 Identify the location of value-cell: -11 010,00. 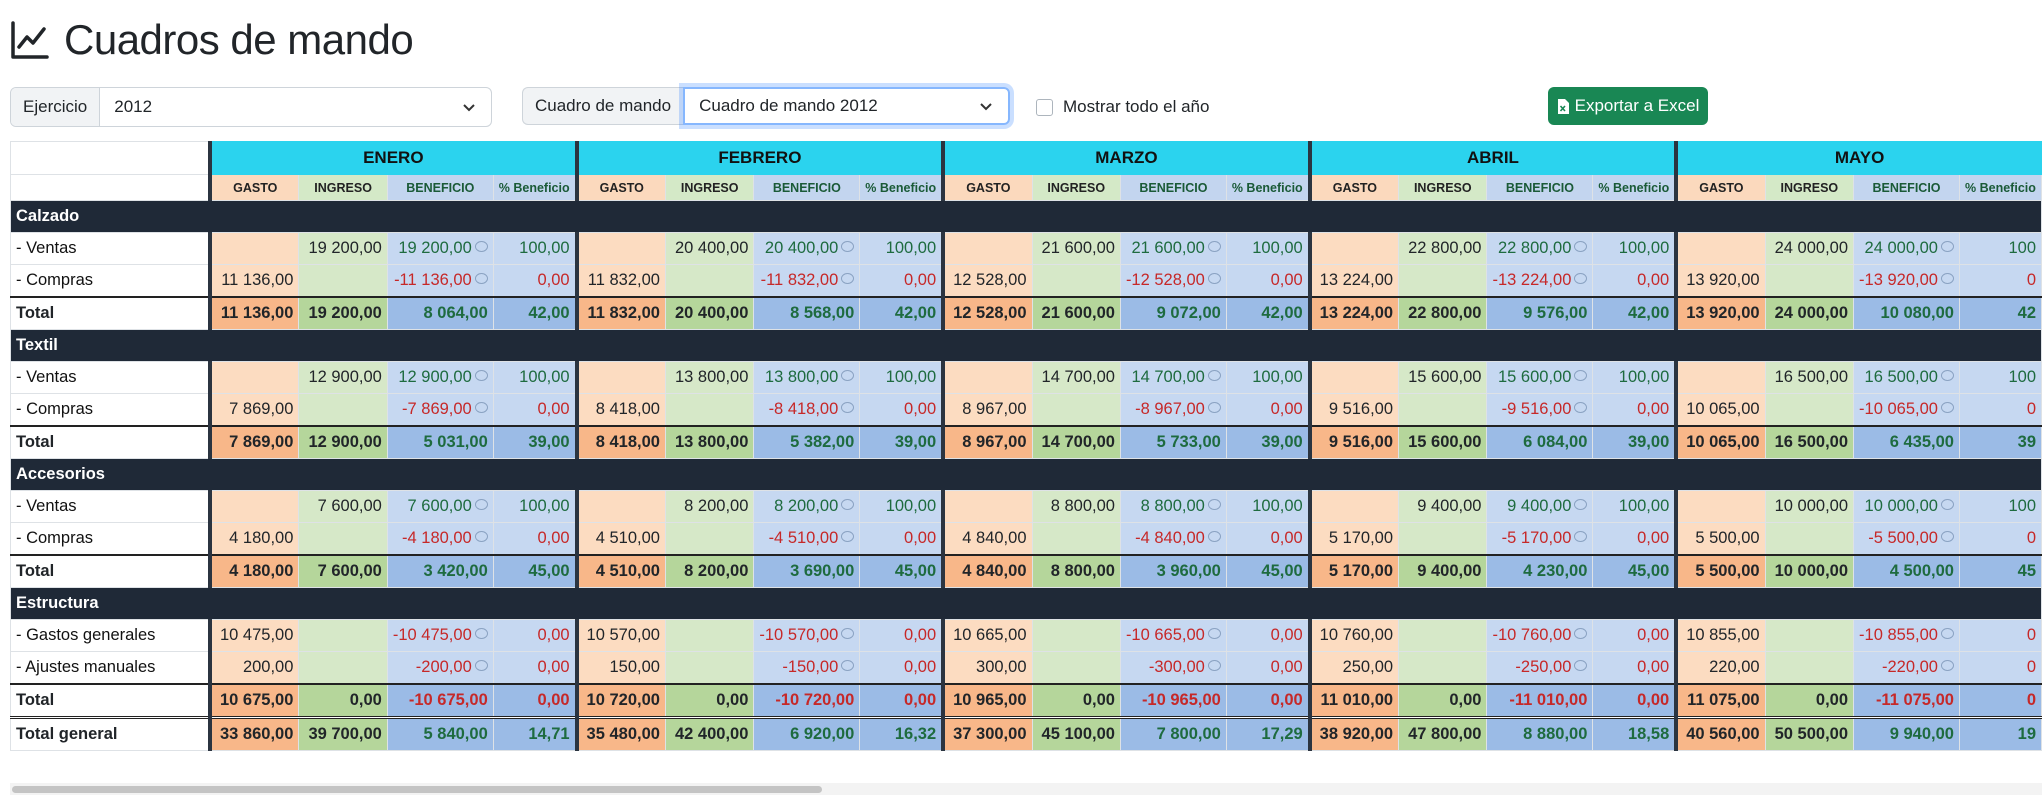
(1540, 700).